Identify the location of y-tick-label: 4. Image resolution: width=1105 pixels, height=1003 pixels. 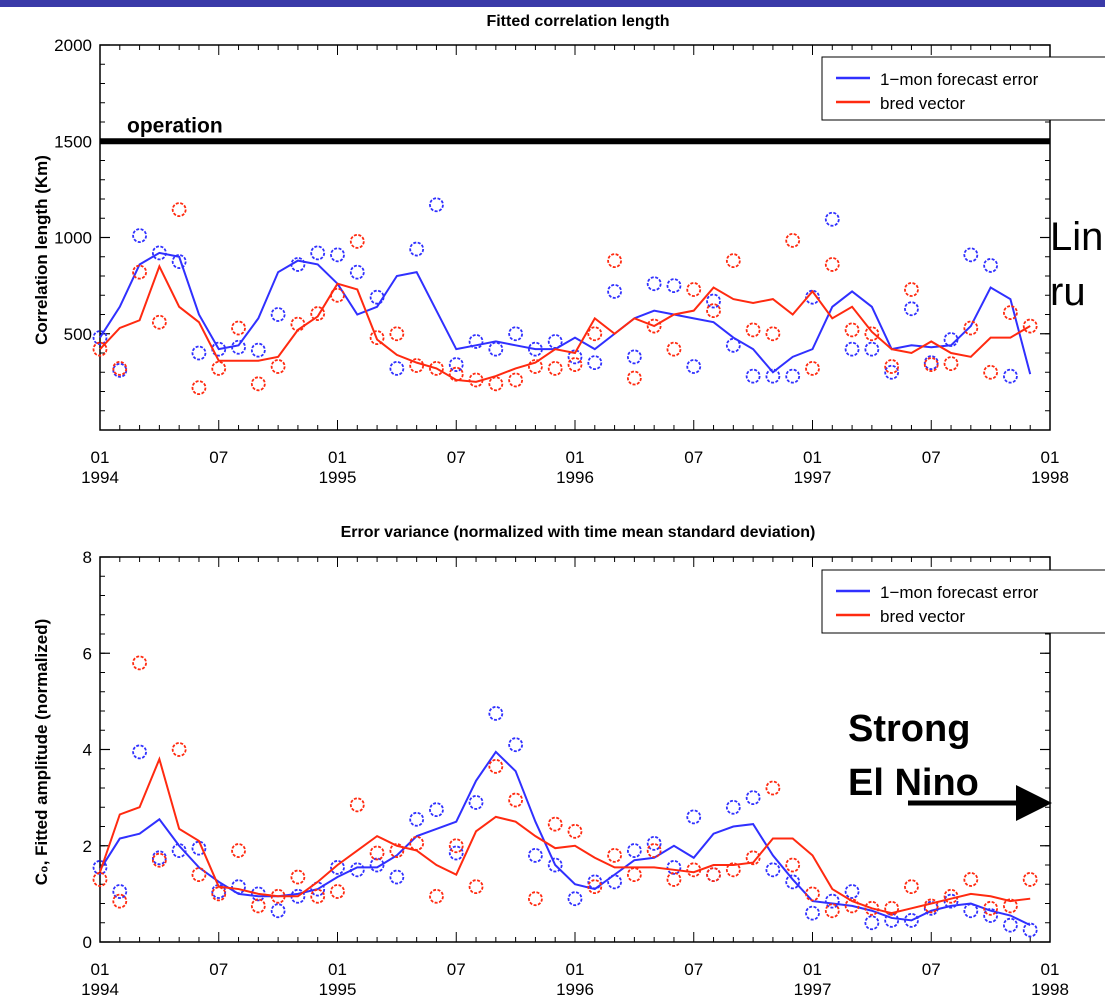
(87, 750).